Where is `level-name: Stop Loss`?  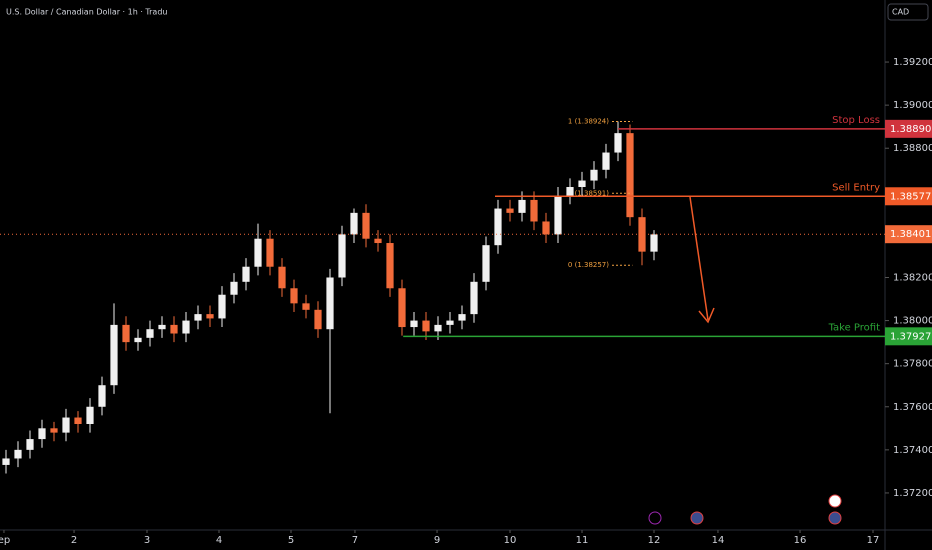 level-name: Stop Loss is located at coordinates (856, 120).